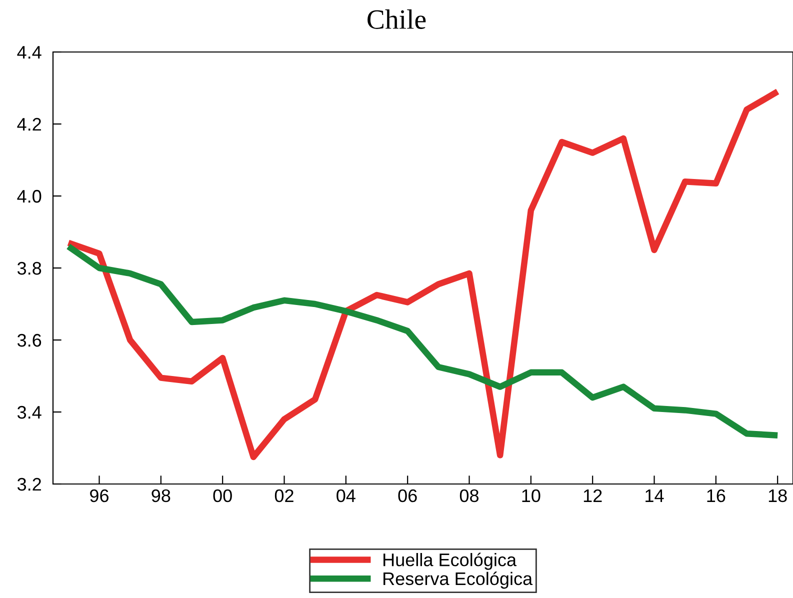 This screenshot has height=598, width=793. What do you see at coordinates (29, 268) in the screenshot?
I see `y-tick-label: 3.8` at bounding box center [29, 268].